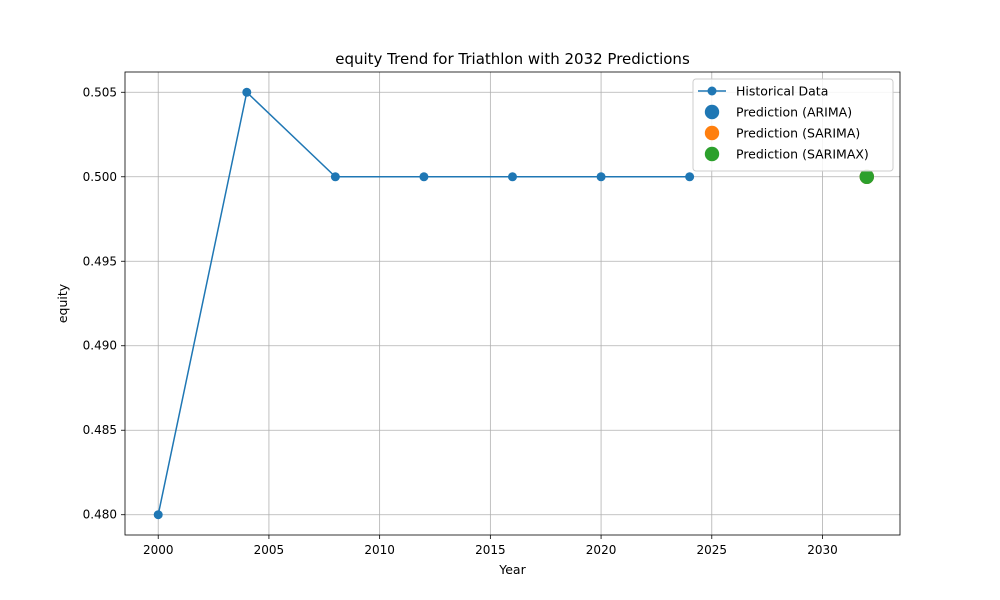 This screenshot has width=1000, height=600. What do you see at coordinates (798, 133) in the screenshot?
I see `legend-entry-label: Prediction (SARIMA)` at bounding box center [798, 133].